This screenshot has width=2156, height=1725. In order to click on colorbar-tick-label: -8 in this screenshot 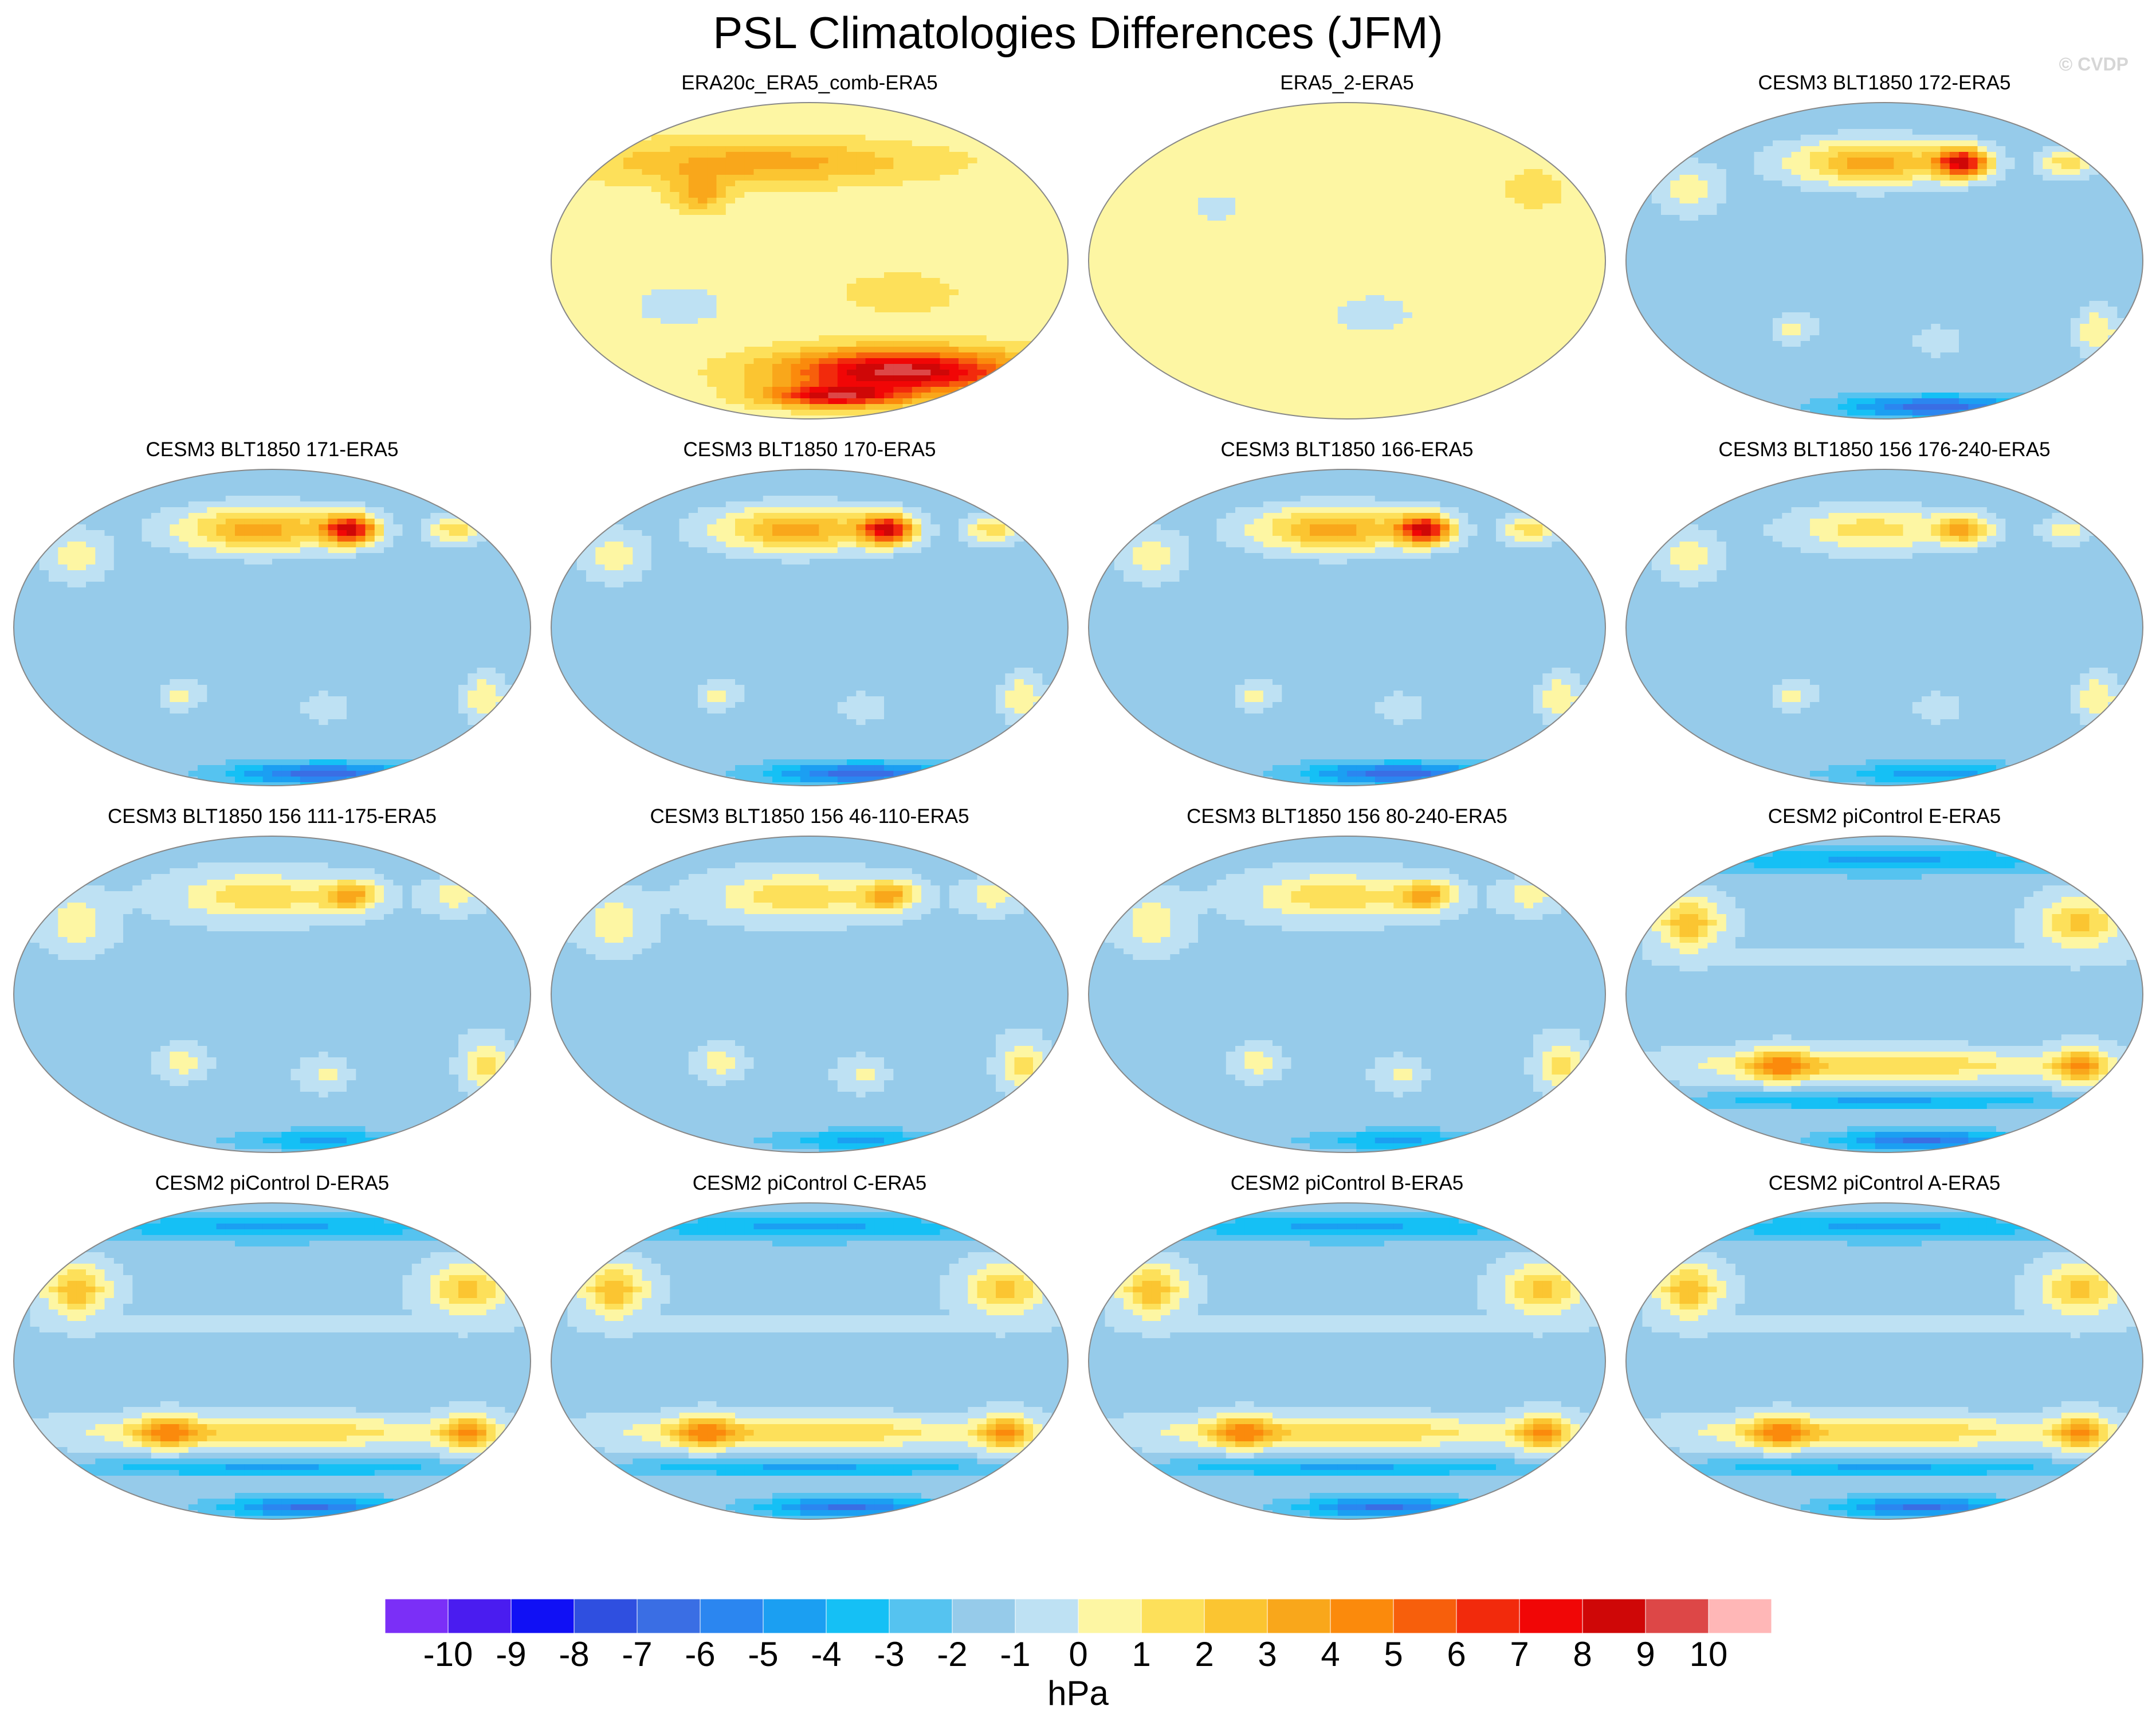, I will do `click(574, 1654)`.